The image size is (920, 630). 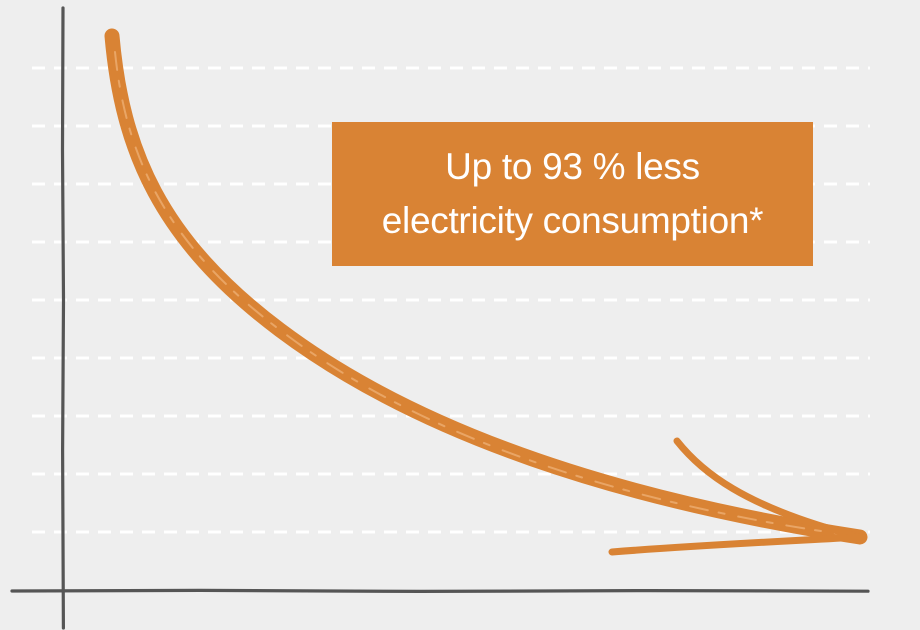 What do you see at coordinates (572, 166) in the screenshot?
I see `callout-line-1: Up to 93 % less` at bounding box center [572, 166].